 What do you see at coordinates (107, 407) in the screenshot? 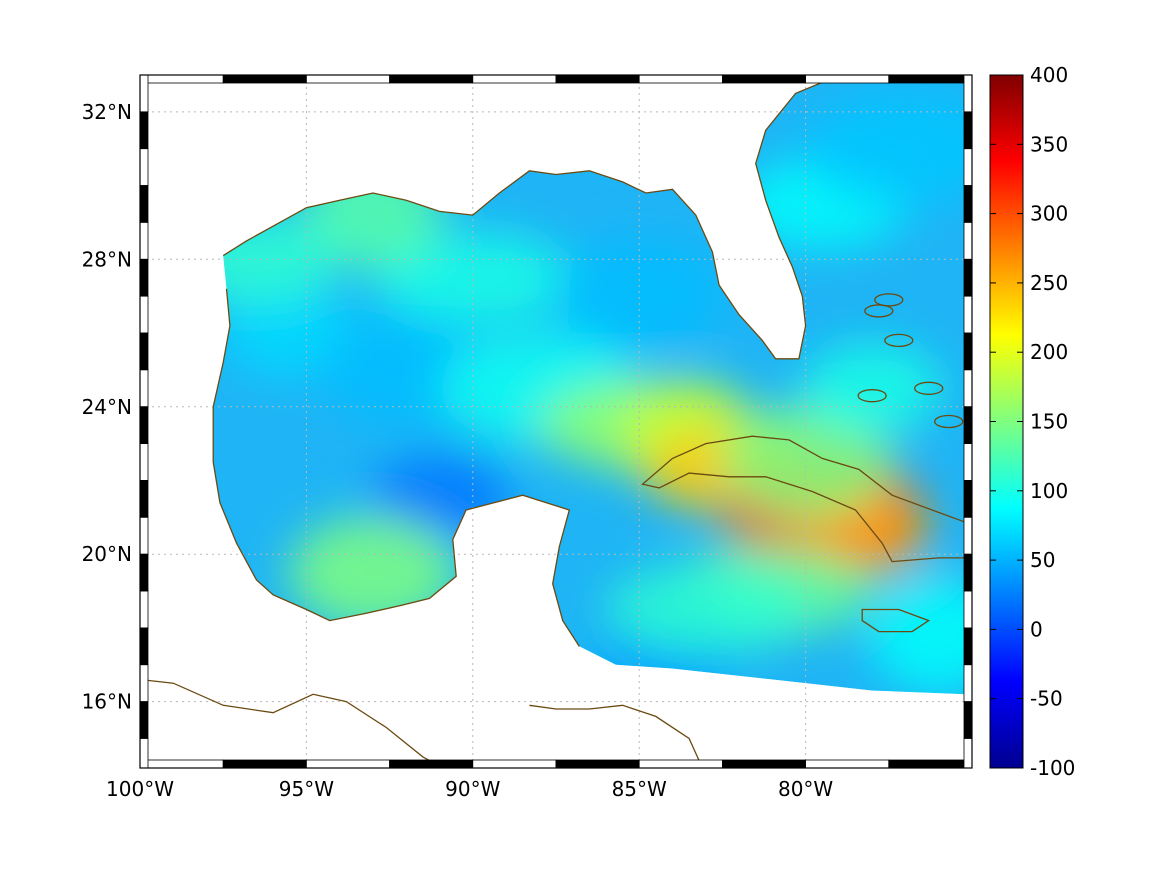
I see `lat-tick-label: 24°N` at bounding box center [107, 407].